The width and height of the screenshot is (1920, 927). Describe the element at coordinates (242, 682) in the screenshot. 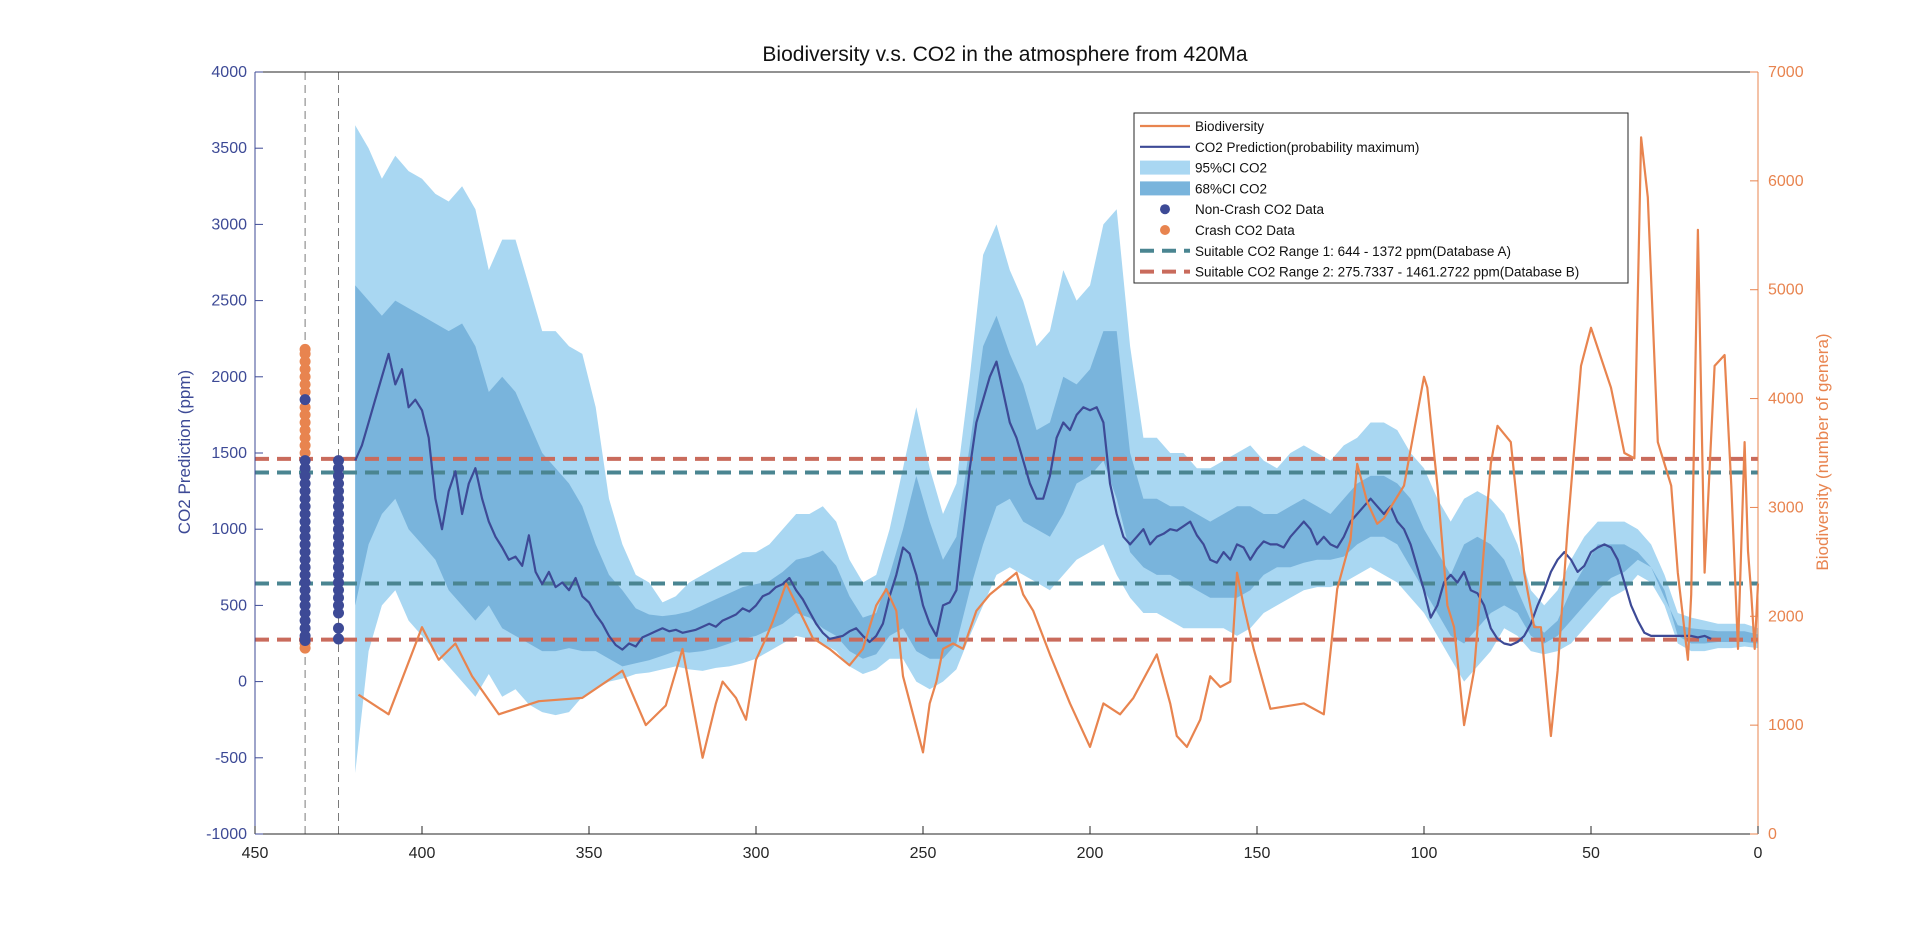

I see `y-tick-label-left: 0` at that location.